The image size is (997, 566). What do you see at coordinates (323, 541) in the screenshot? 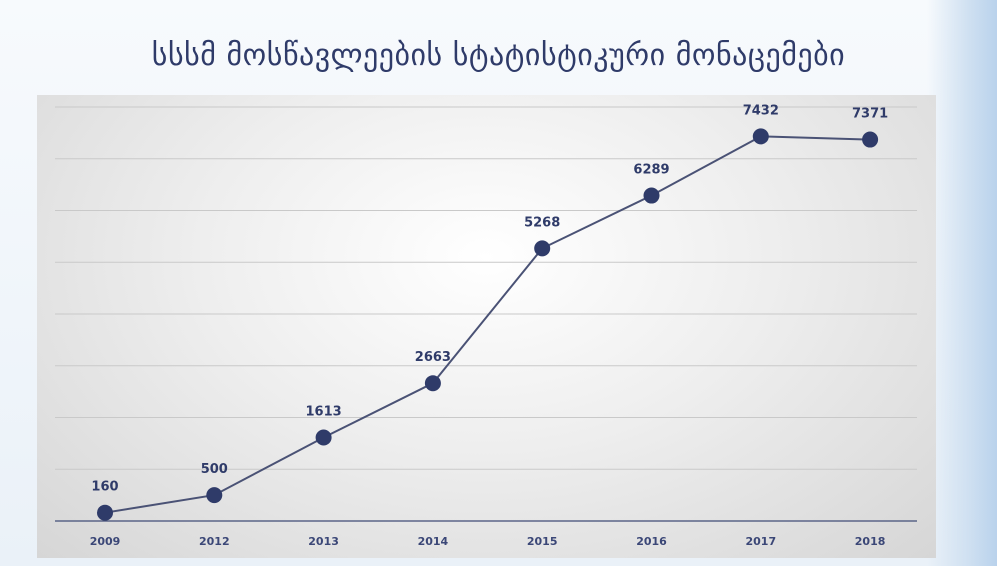
I see `x-tick-label-2013: 2013` at bounding box center [323, 541].